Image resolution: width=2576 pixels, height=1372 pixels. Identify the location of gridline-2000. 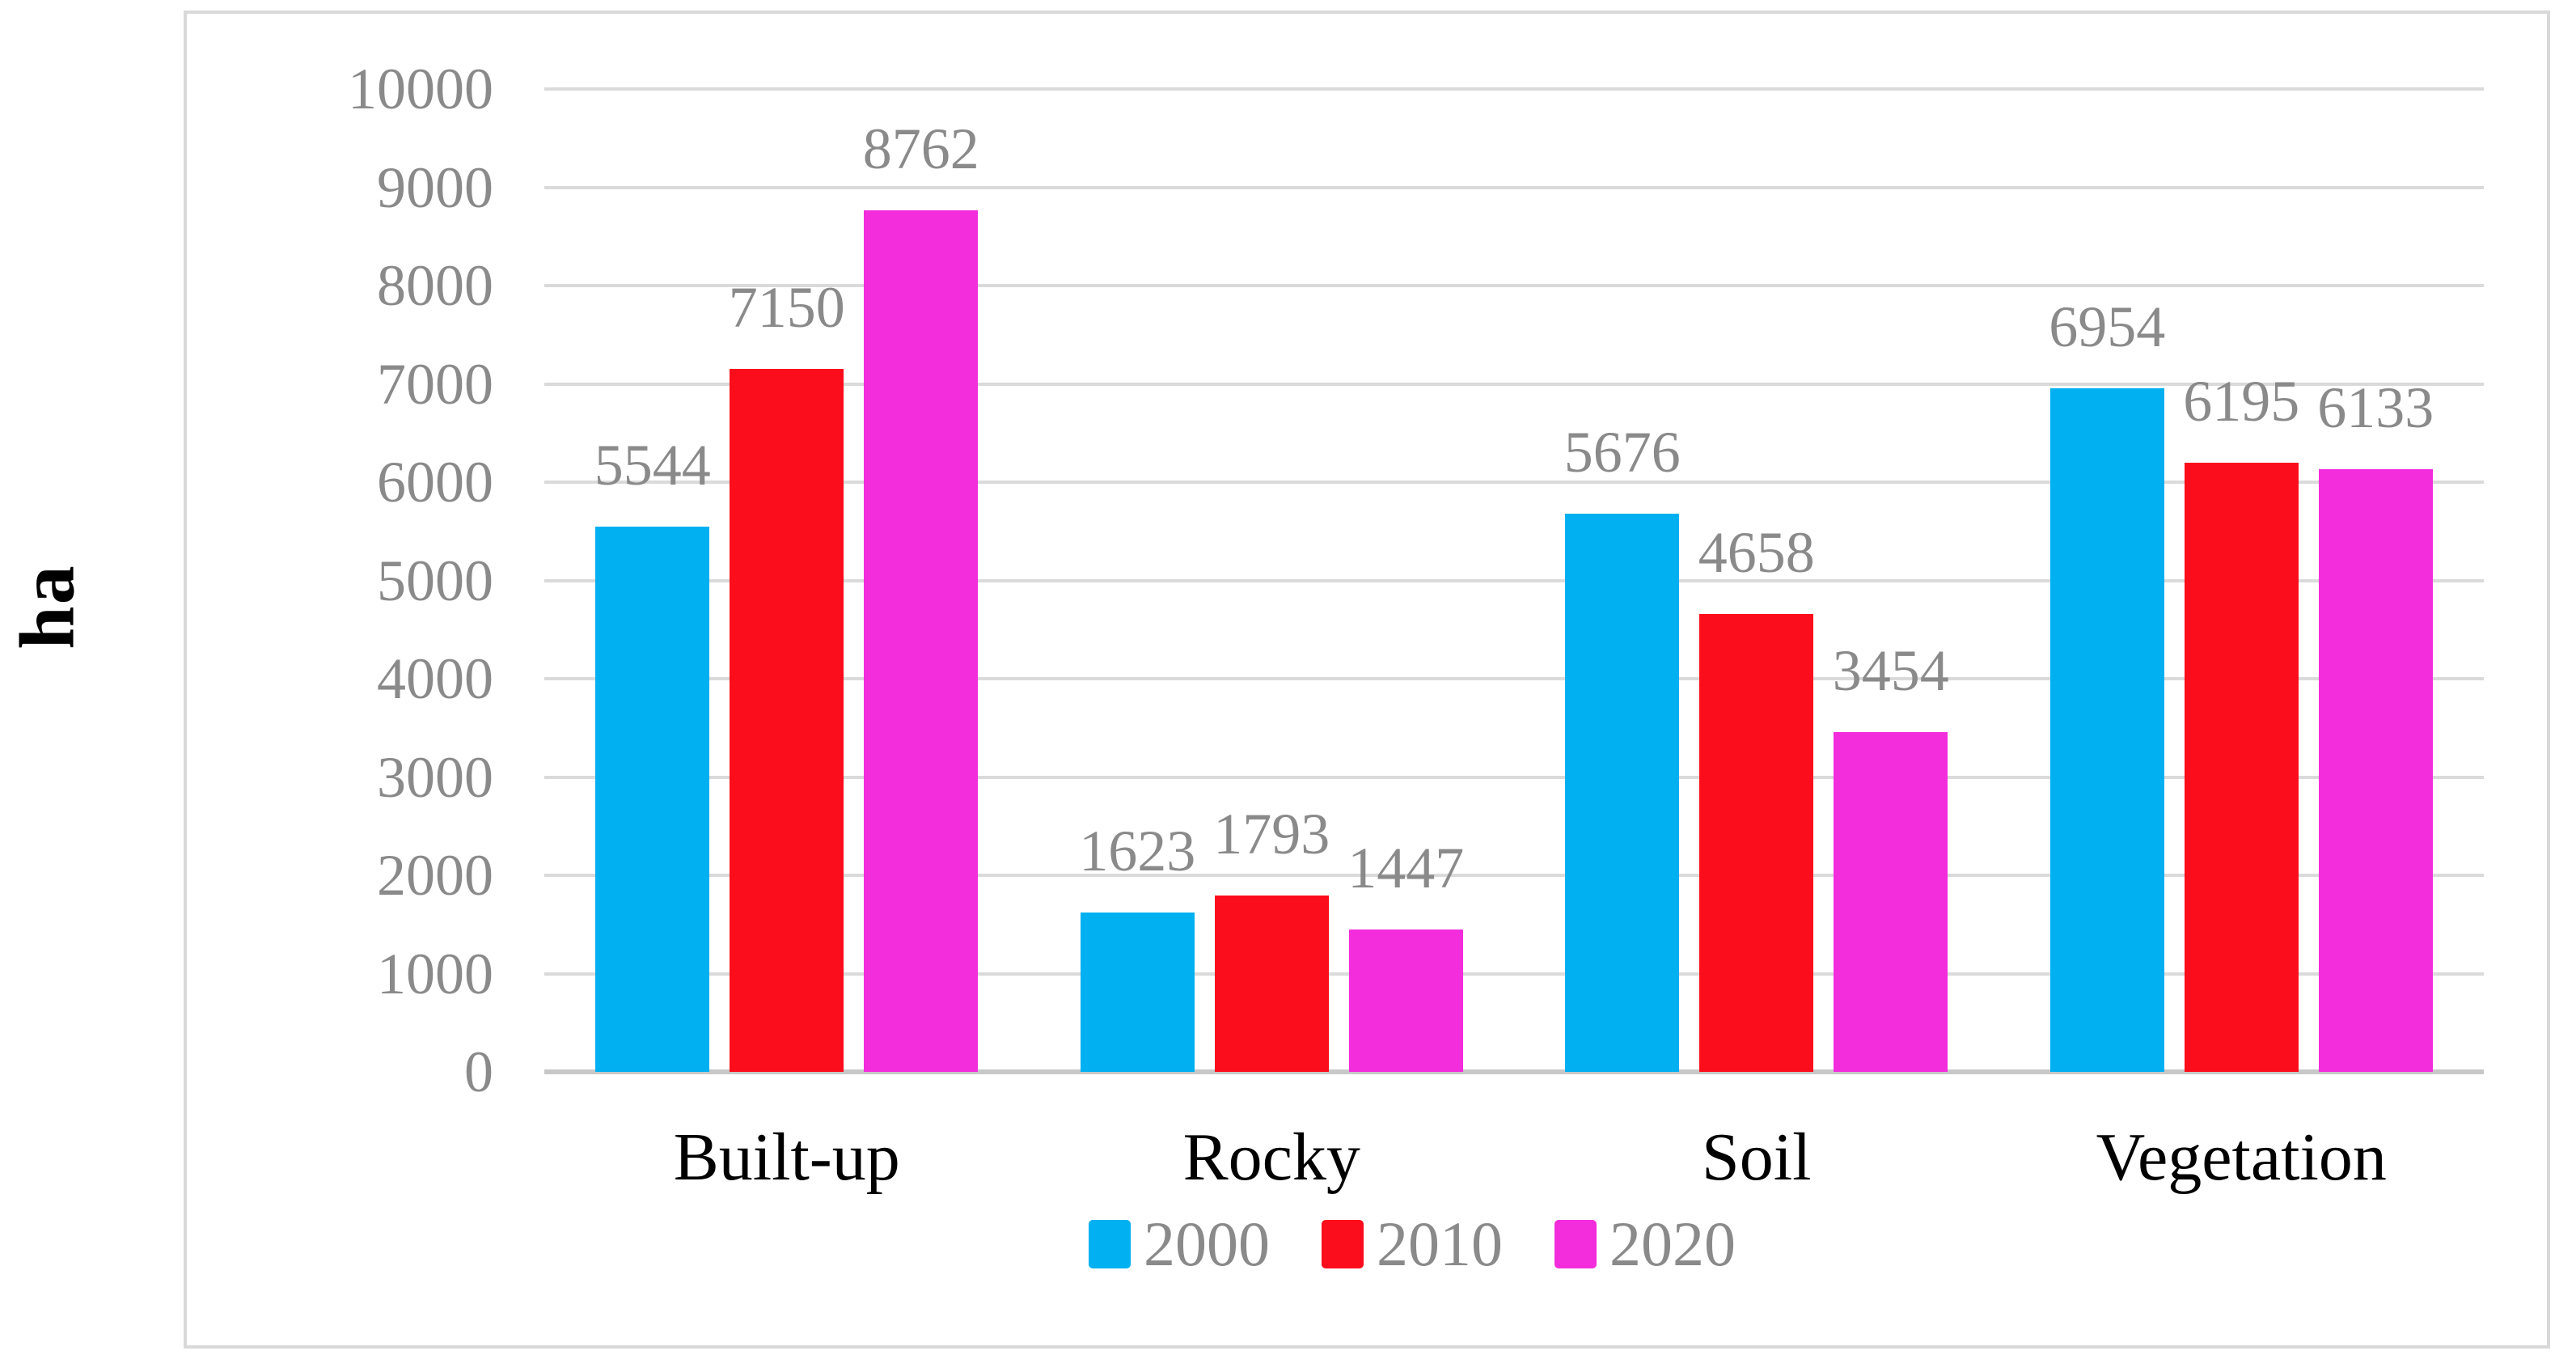
(1514, 875).